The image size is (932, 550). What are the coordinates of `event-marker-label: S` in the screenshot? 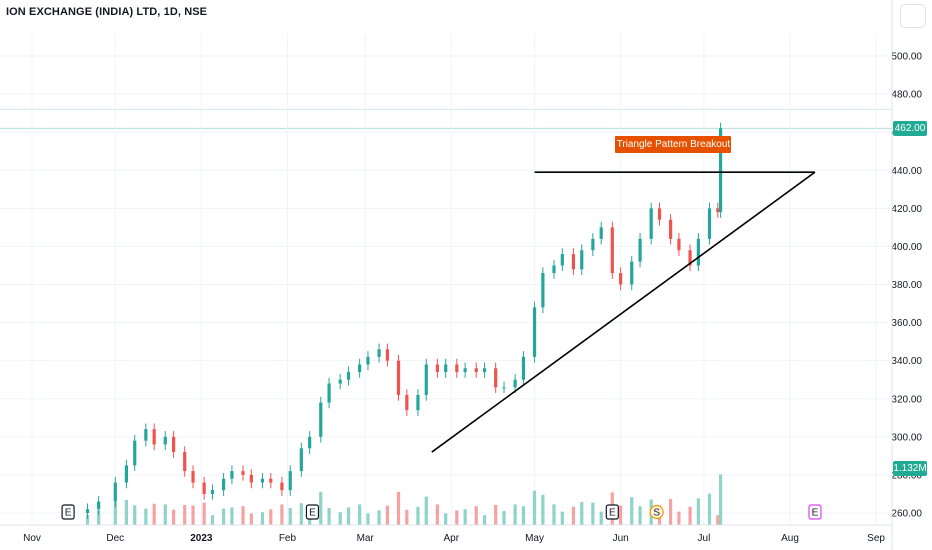 It's located at (656, 513).